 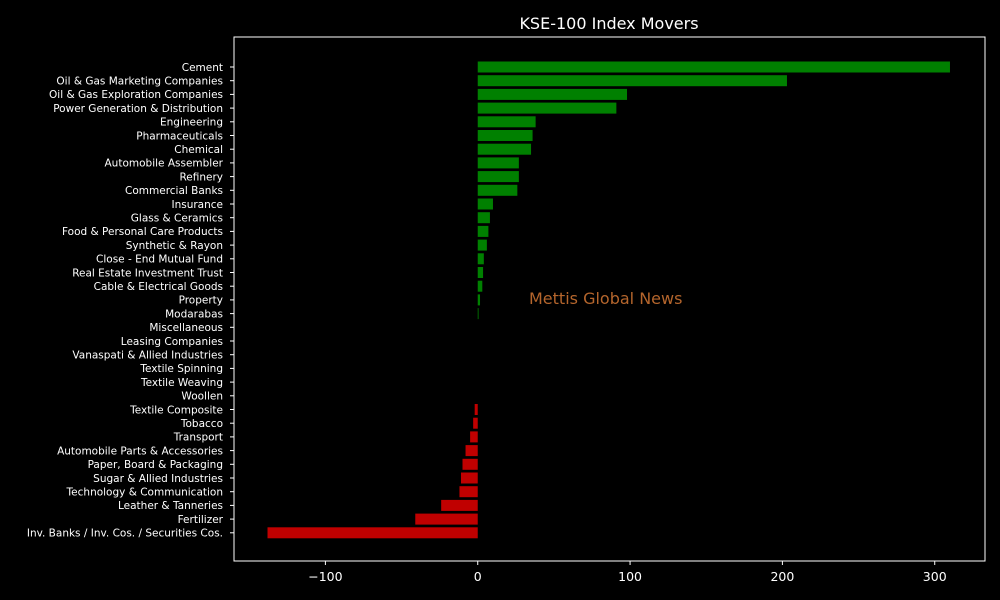 What do you see at coordinates (179, 136) in the screenshot?
I see `category-label: Pharmaceuticals` at bounding box center [179, 136].